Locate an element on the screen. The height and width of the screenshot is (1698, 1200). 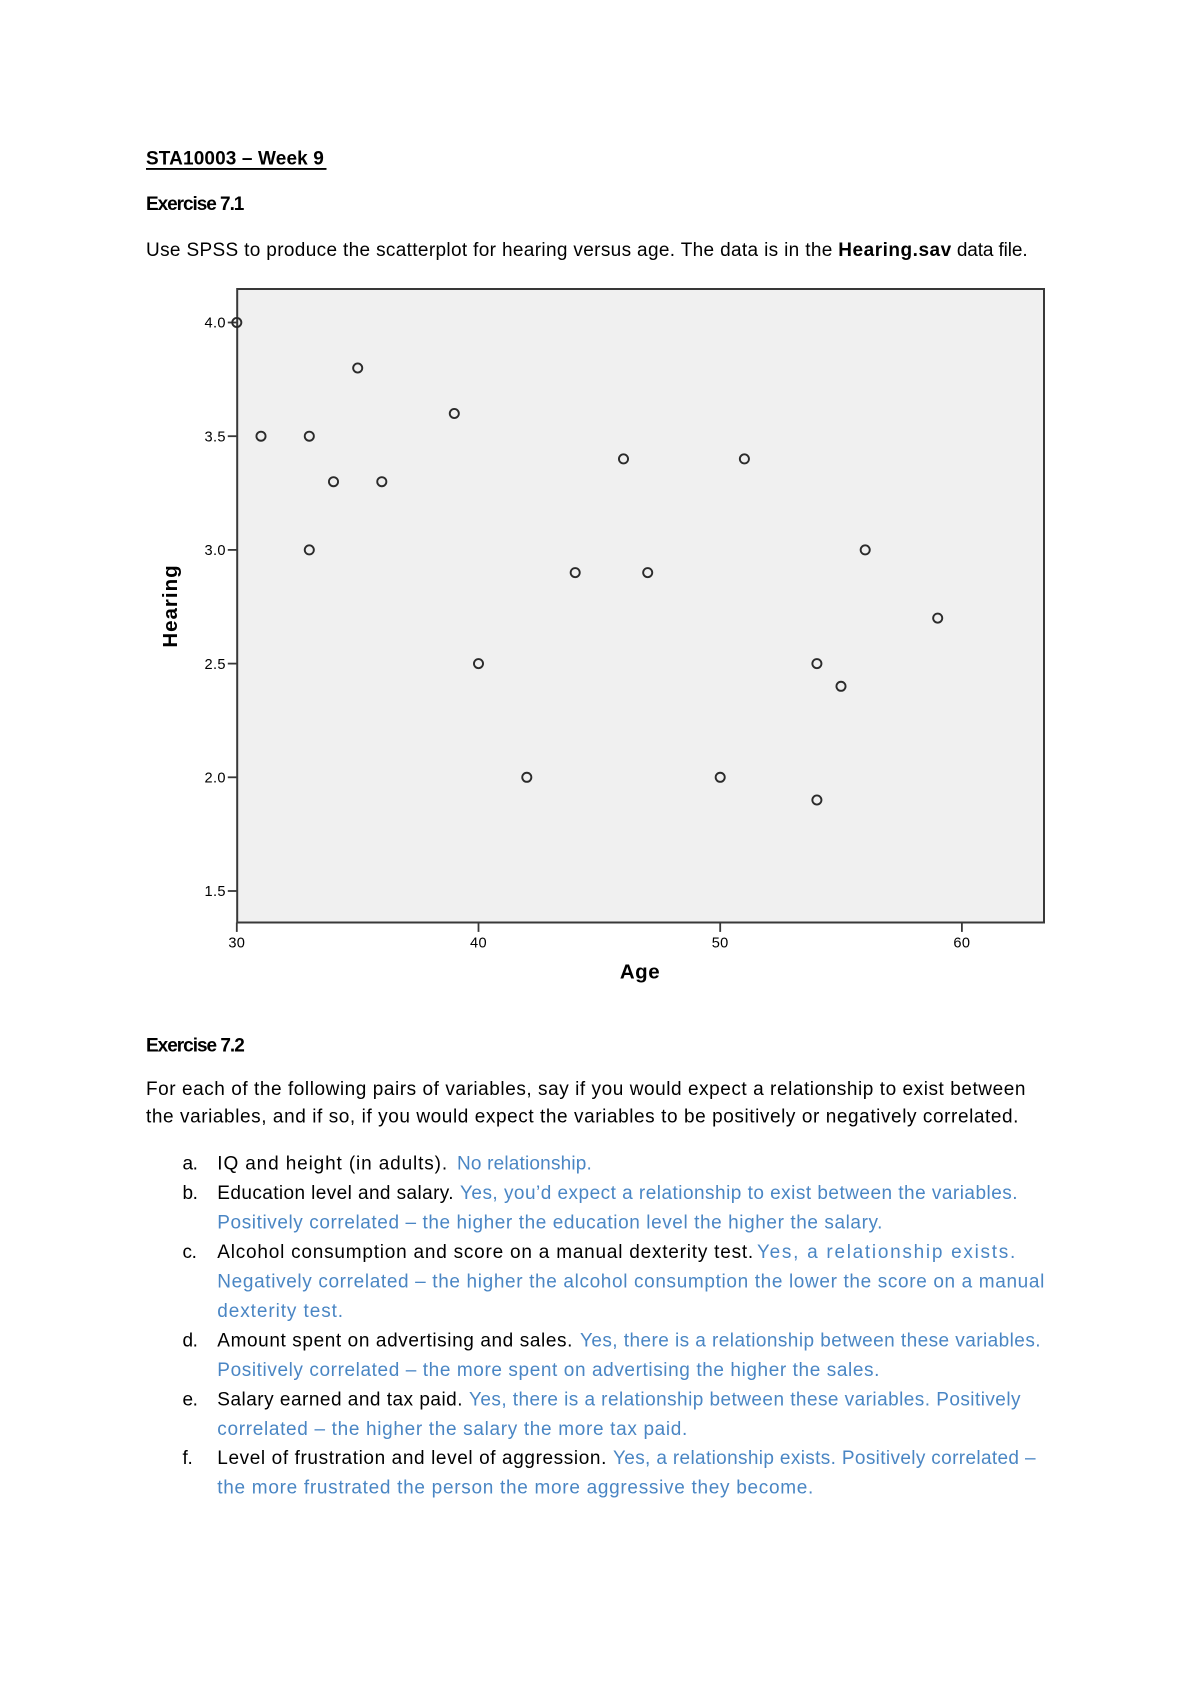
svg-text: 4.0 is located at coordinates (215, 324).